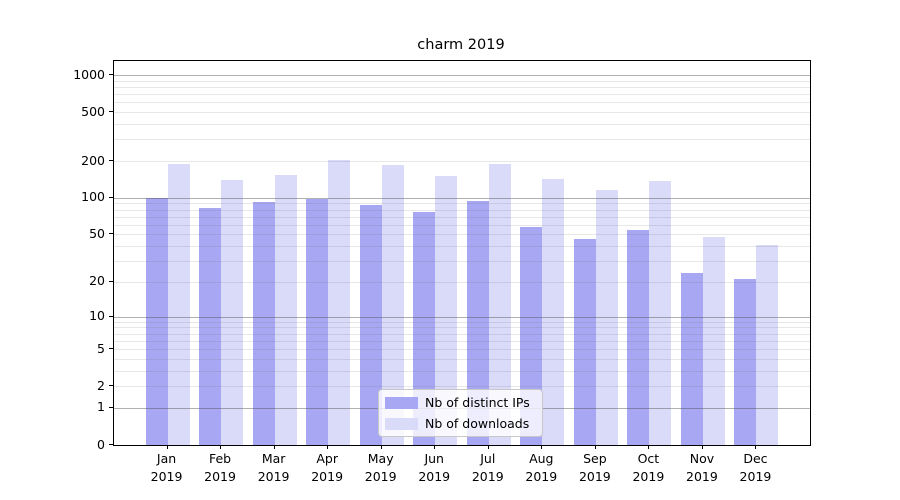 The width and height of the screenshot is (900, 500). Describe the element at coordinates (273, 467) in the screenshot. I see `x-tick-label: Mar 2019` at that location.